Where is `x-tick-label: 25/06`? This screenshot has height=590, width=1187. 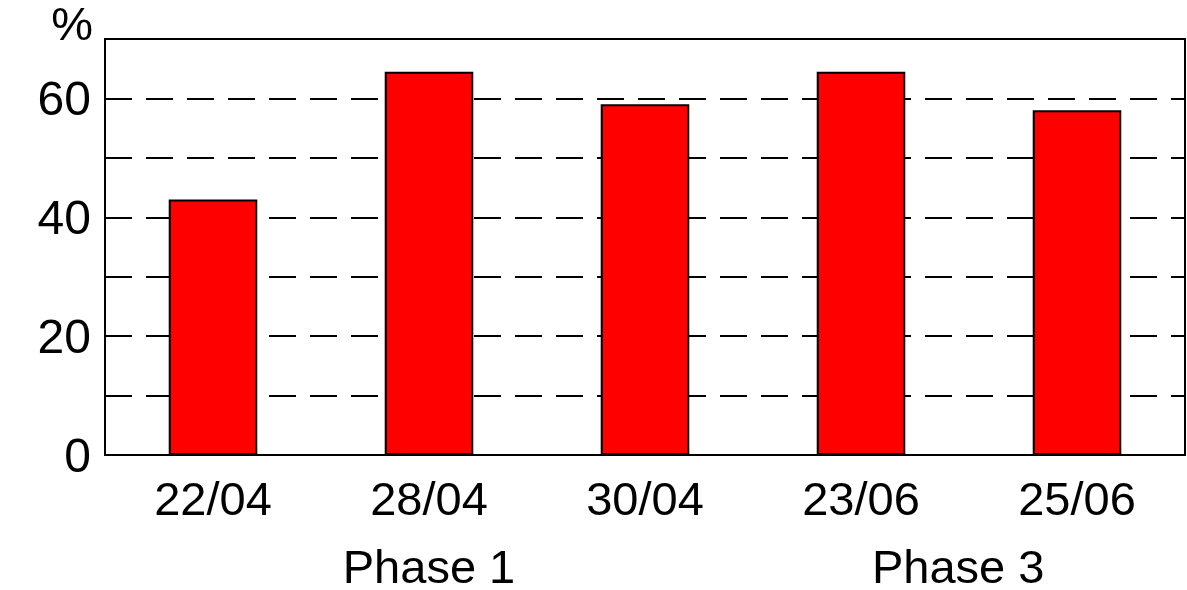
x-tick-label: 25/06 is located at coordinates (1077, 498).